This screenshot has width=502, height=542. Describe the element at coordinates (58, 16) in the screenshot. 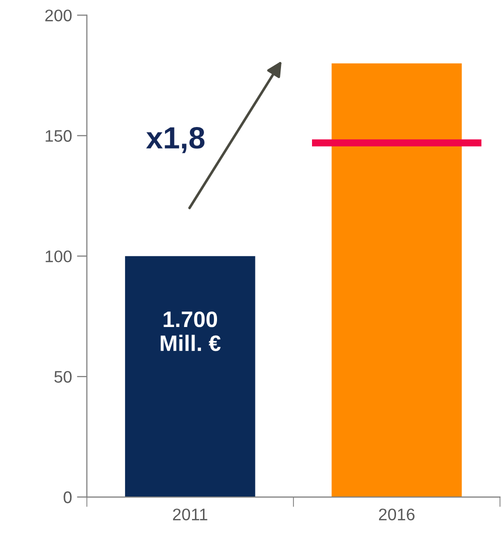

I see `y-tick-label: 200` at that location.